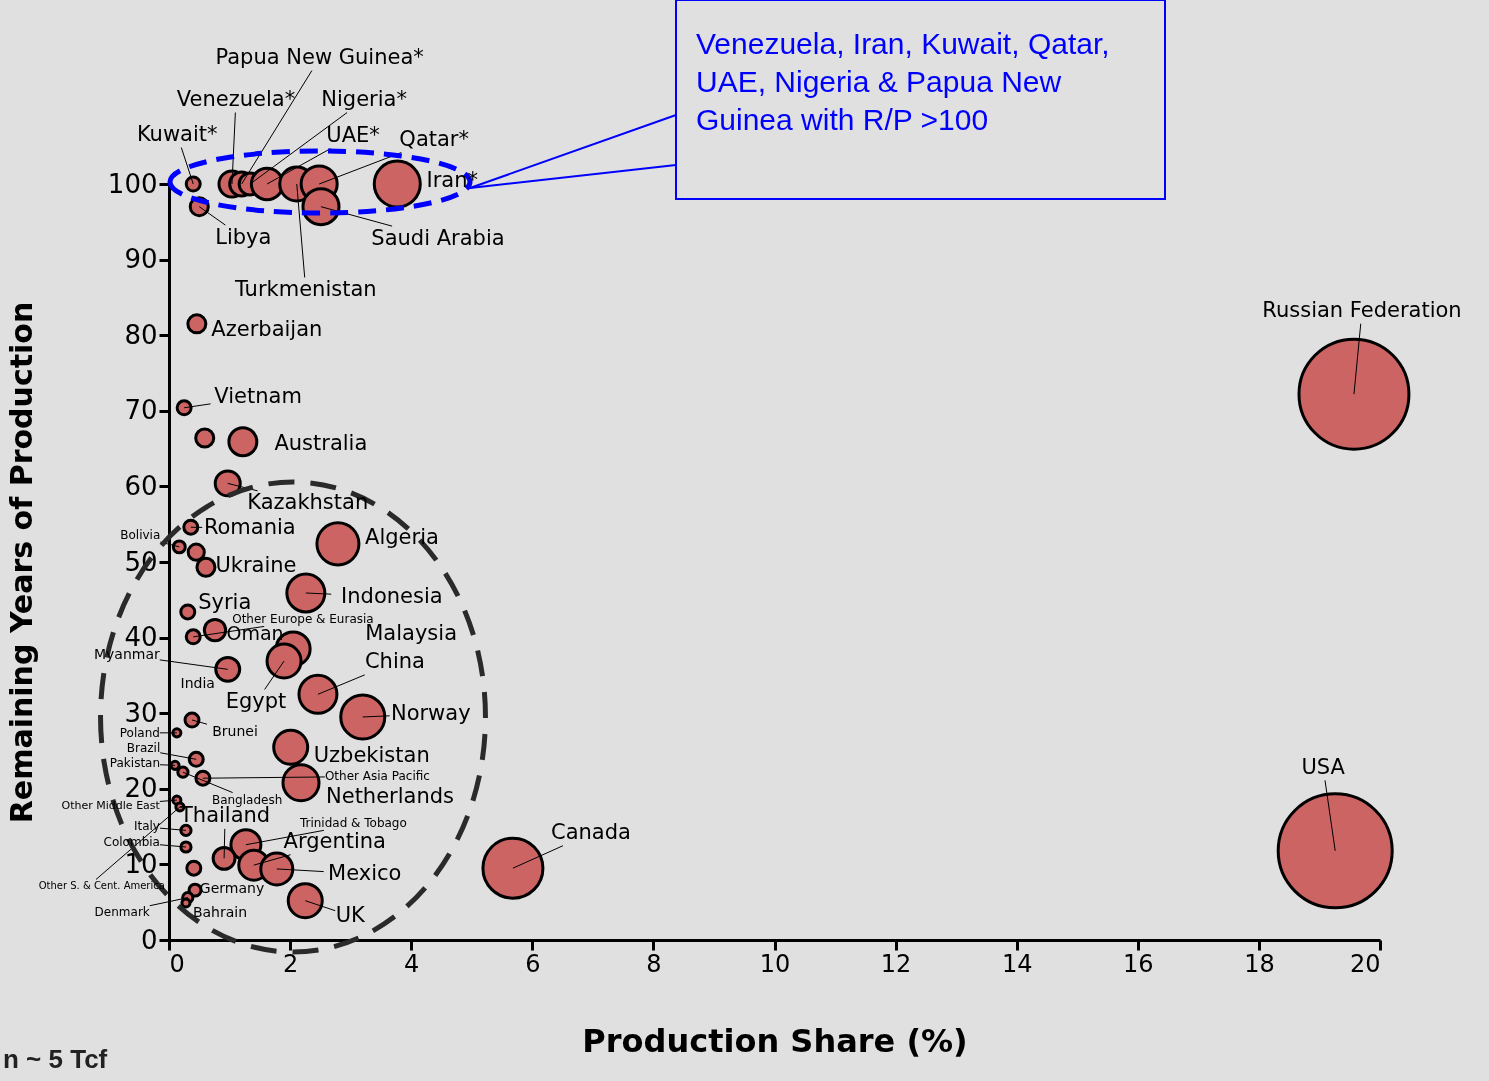 This screenshot has height=1081, width=1489. What do you see at coordinates (1323, 766) in the screenshot?
I see `annotation: USA` at bounding box center [1323, 766].